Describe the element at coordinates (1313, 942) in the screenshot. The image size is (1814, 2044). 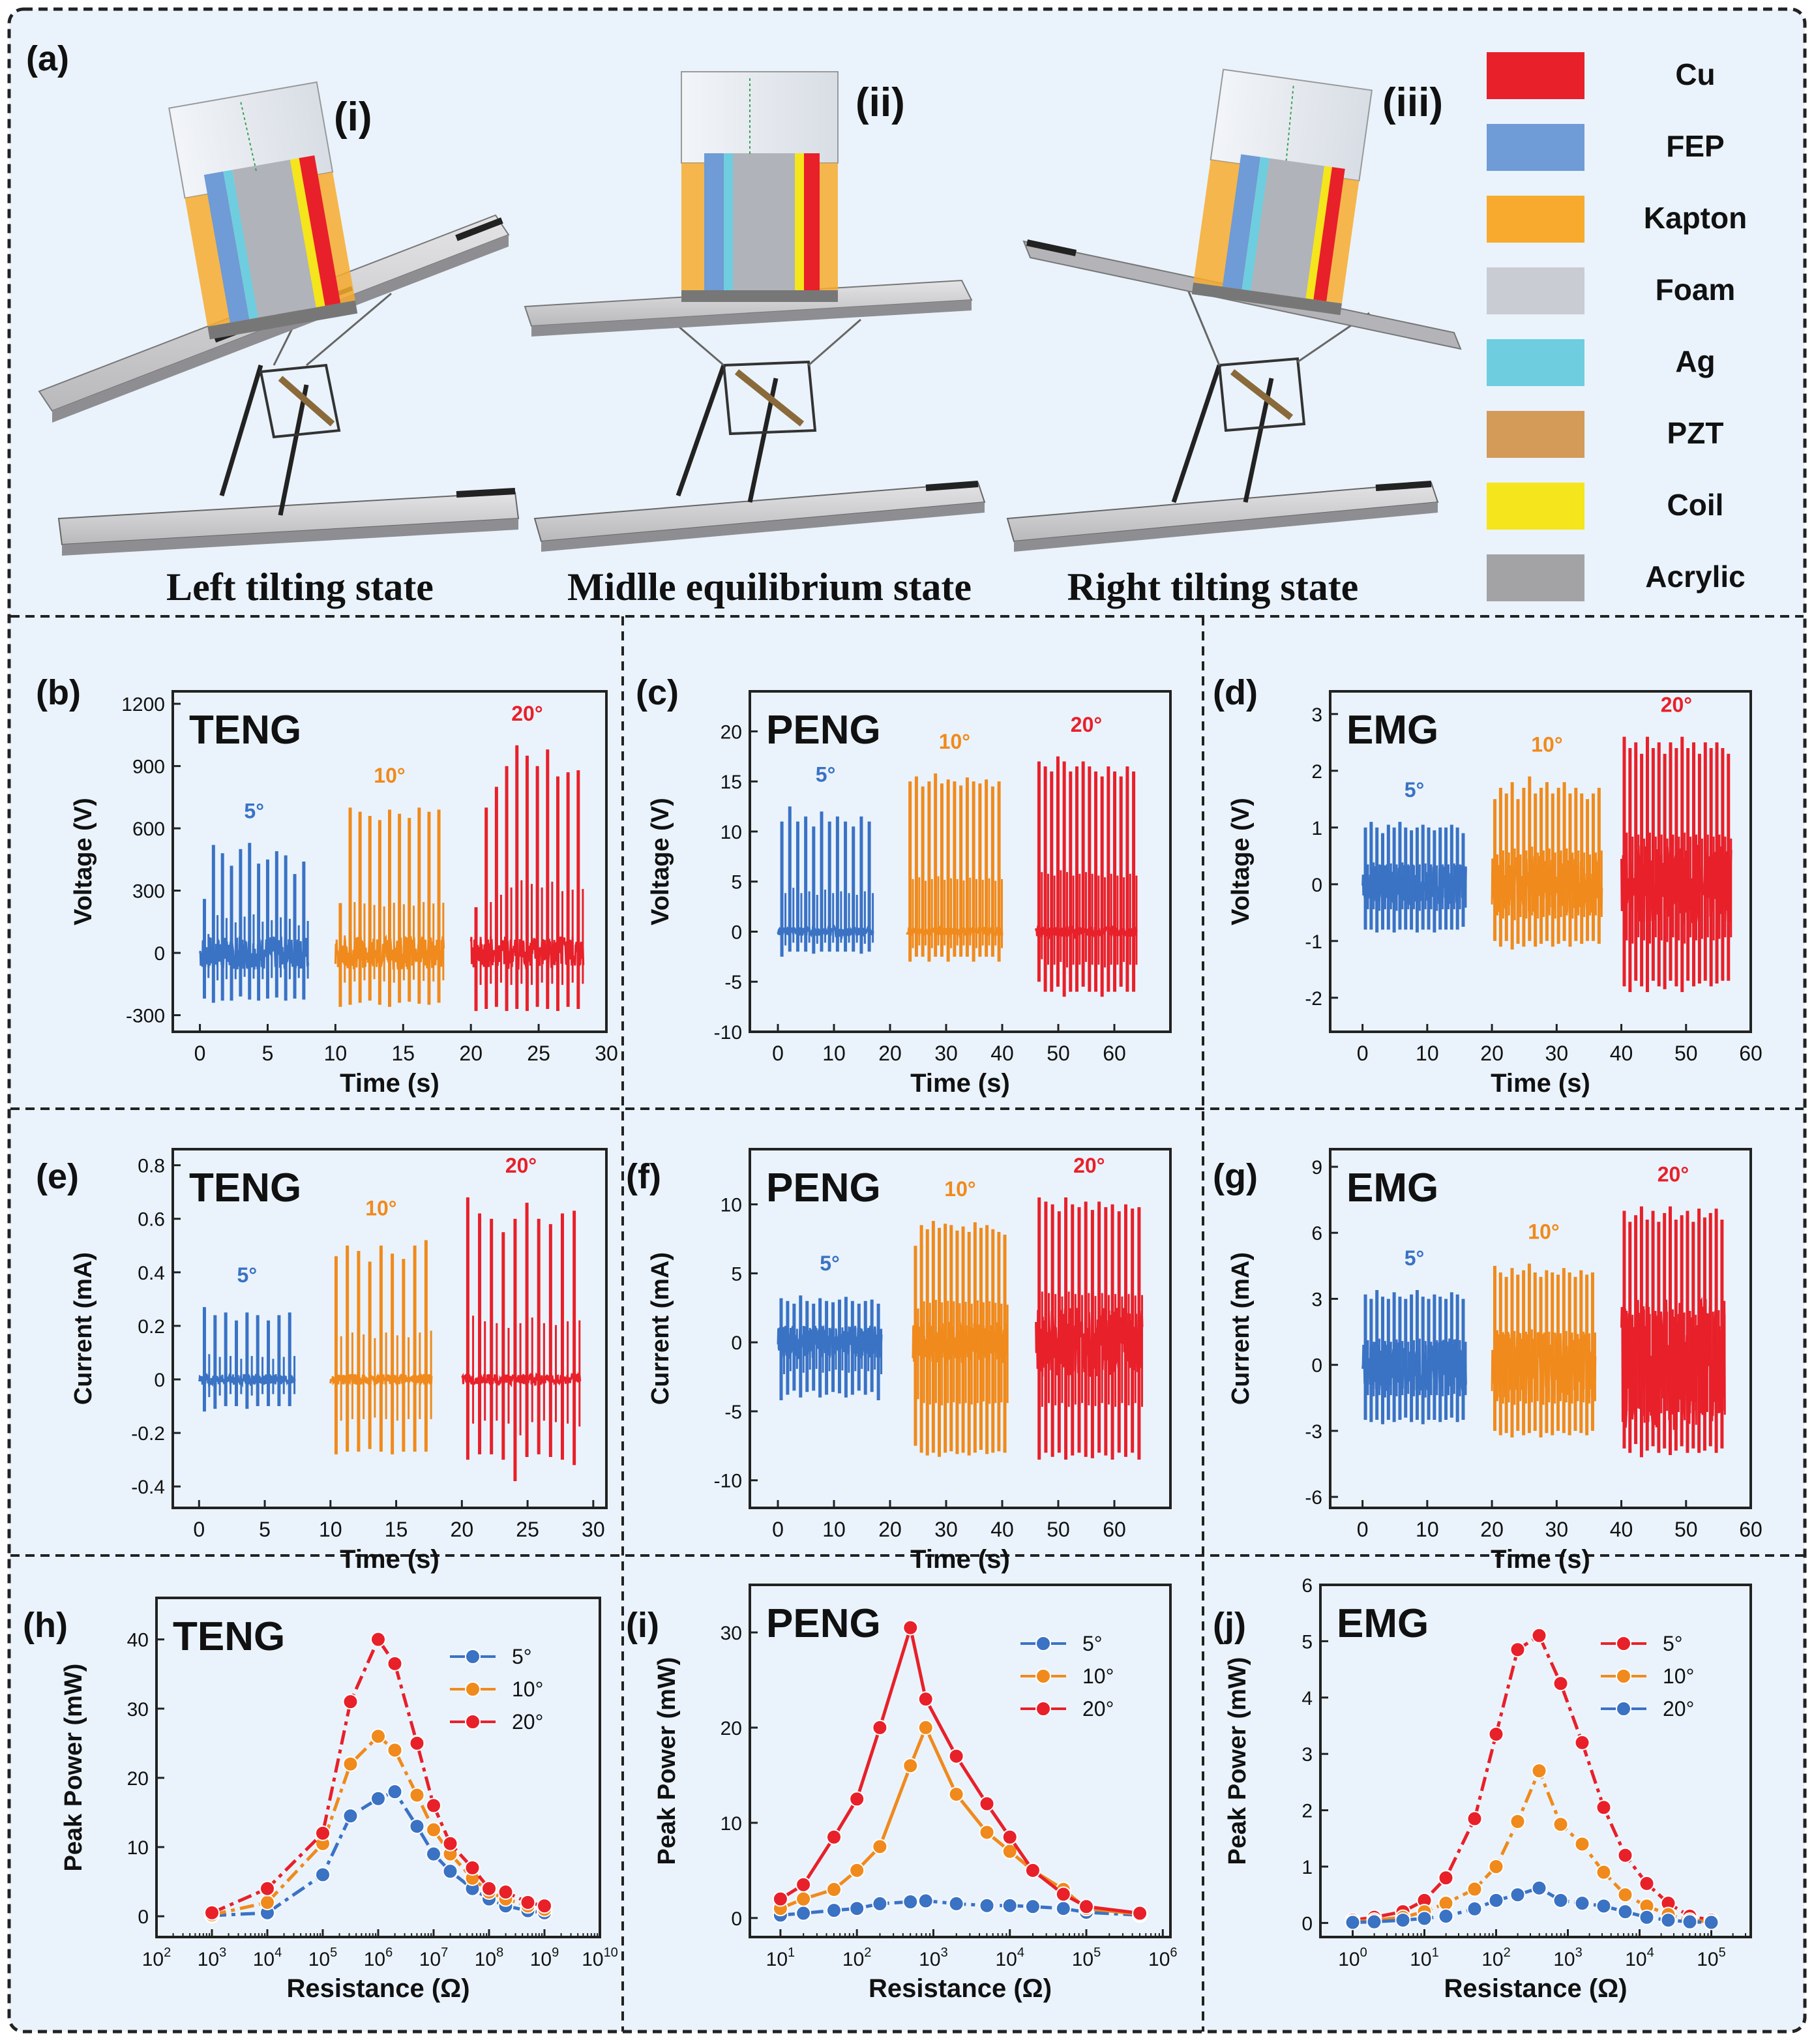
I see `y-tick-label: -1` at that location.